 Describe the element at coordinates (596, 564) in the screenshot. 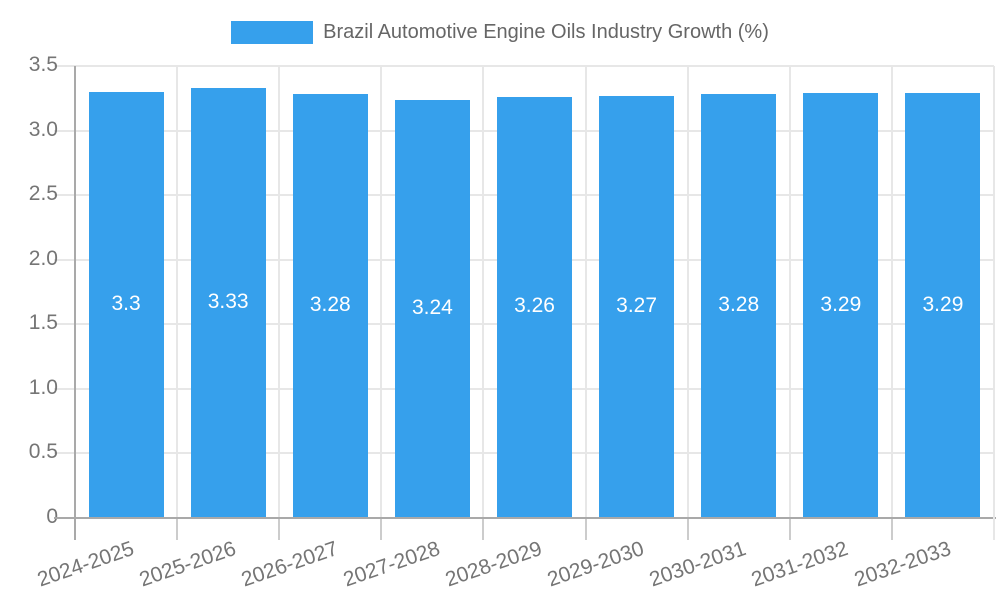

I see `x-tick-label: 2029-2030` at that location.